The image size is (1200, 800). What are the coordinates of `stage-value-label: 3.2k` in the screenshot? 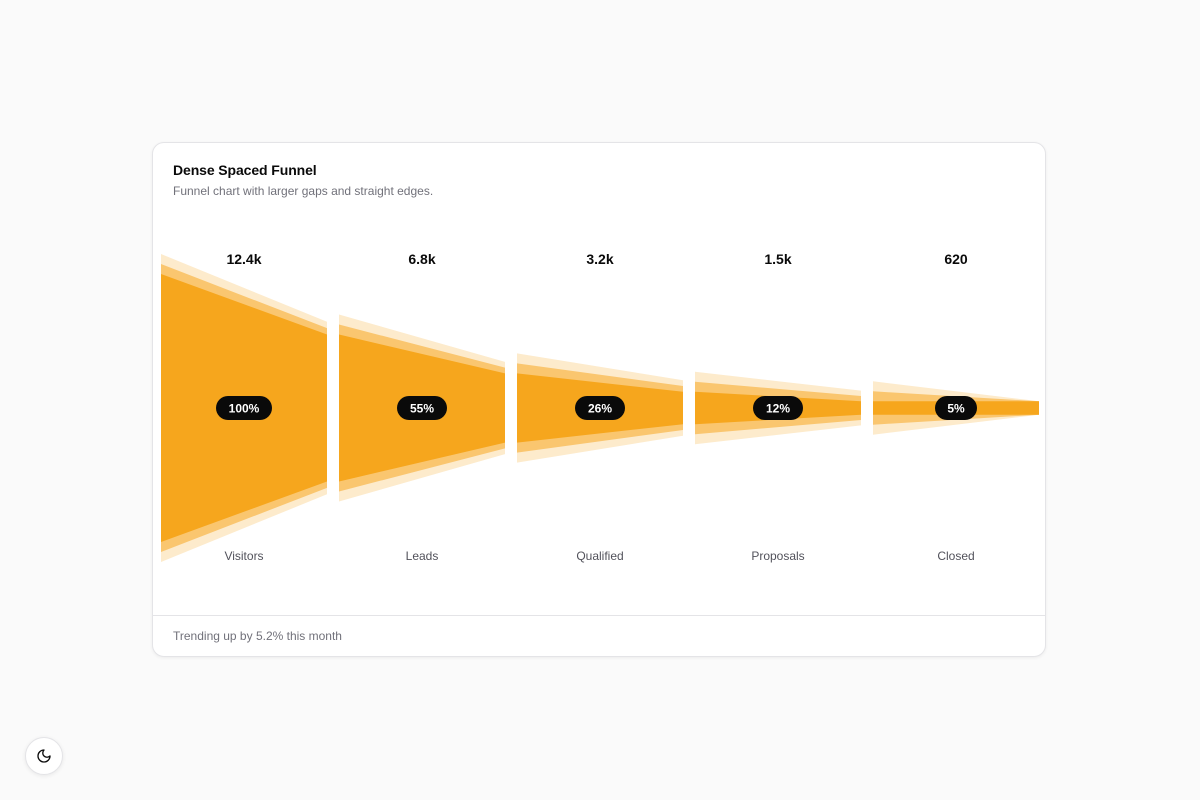 It's located at (599, 259).